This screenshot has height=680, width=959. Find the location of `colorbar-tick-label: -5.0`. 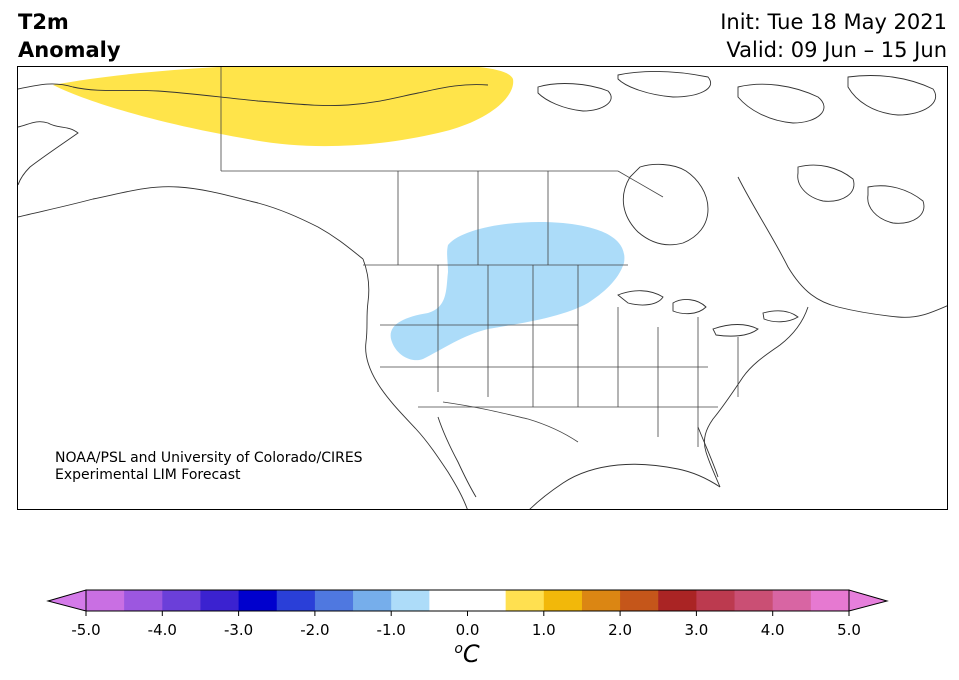

colorbar-tick-label: -5.0 is located at coordinates (86, 630).